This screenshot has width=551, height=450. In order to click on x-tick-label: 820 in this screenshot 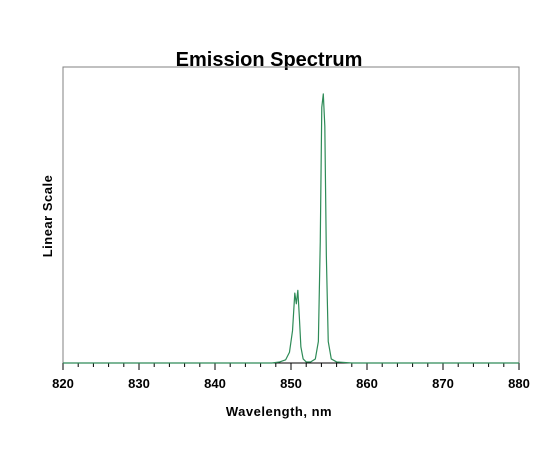, I will do `click(63, 383)`.